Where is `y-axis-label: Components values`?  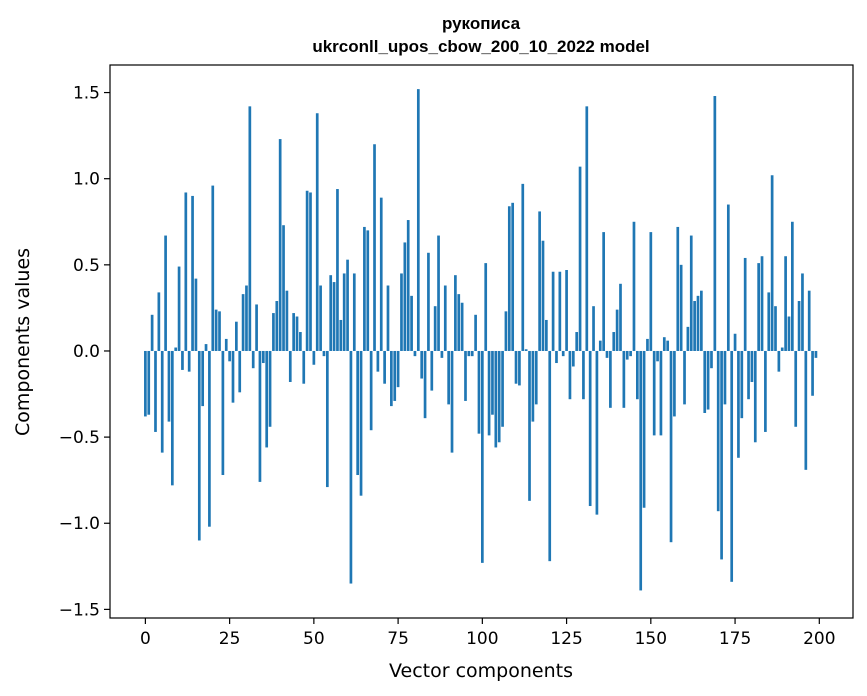
y-axis-label: Components values is located at coordinates (23, 342).